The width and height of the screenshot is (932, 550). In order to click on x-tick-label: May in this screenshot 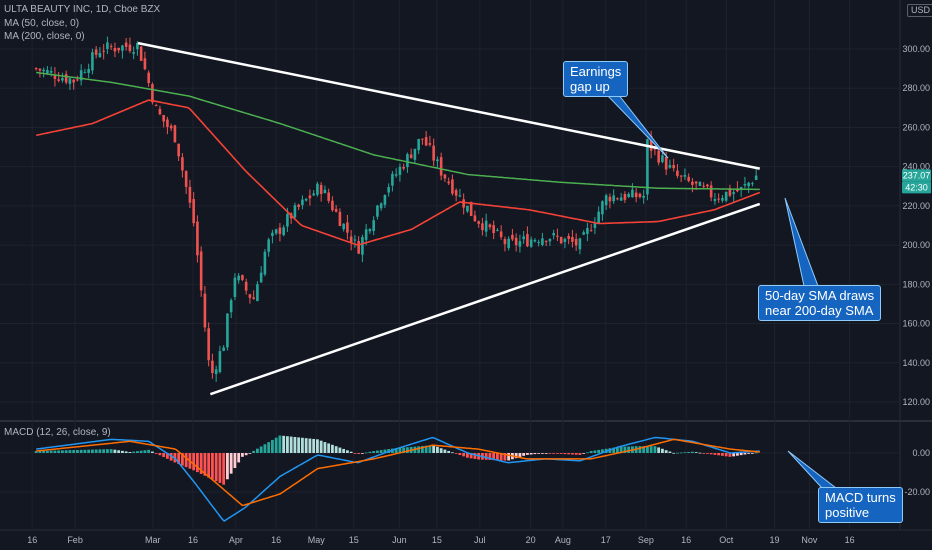, I will do `click(317, 540)`.